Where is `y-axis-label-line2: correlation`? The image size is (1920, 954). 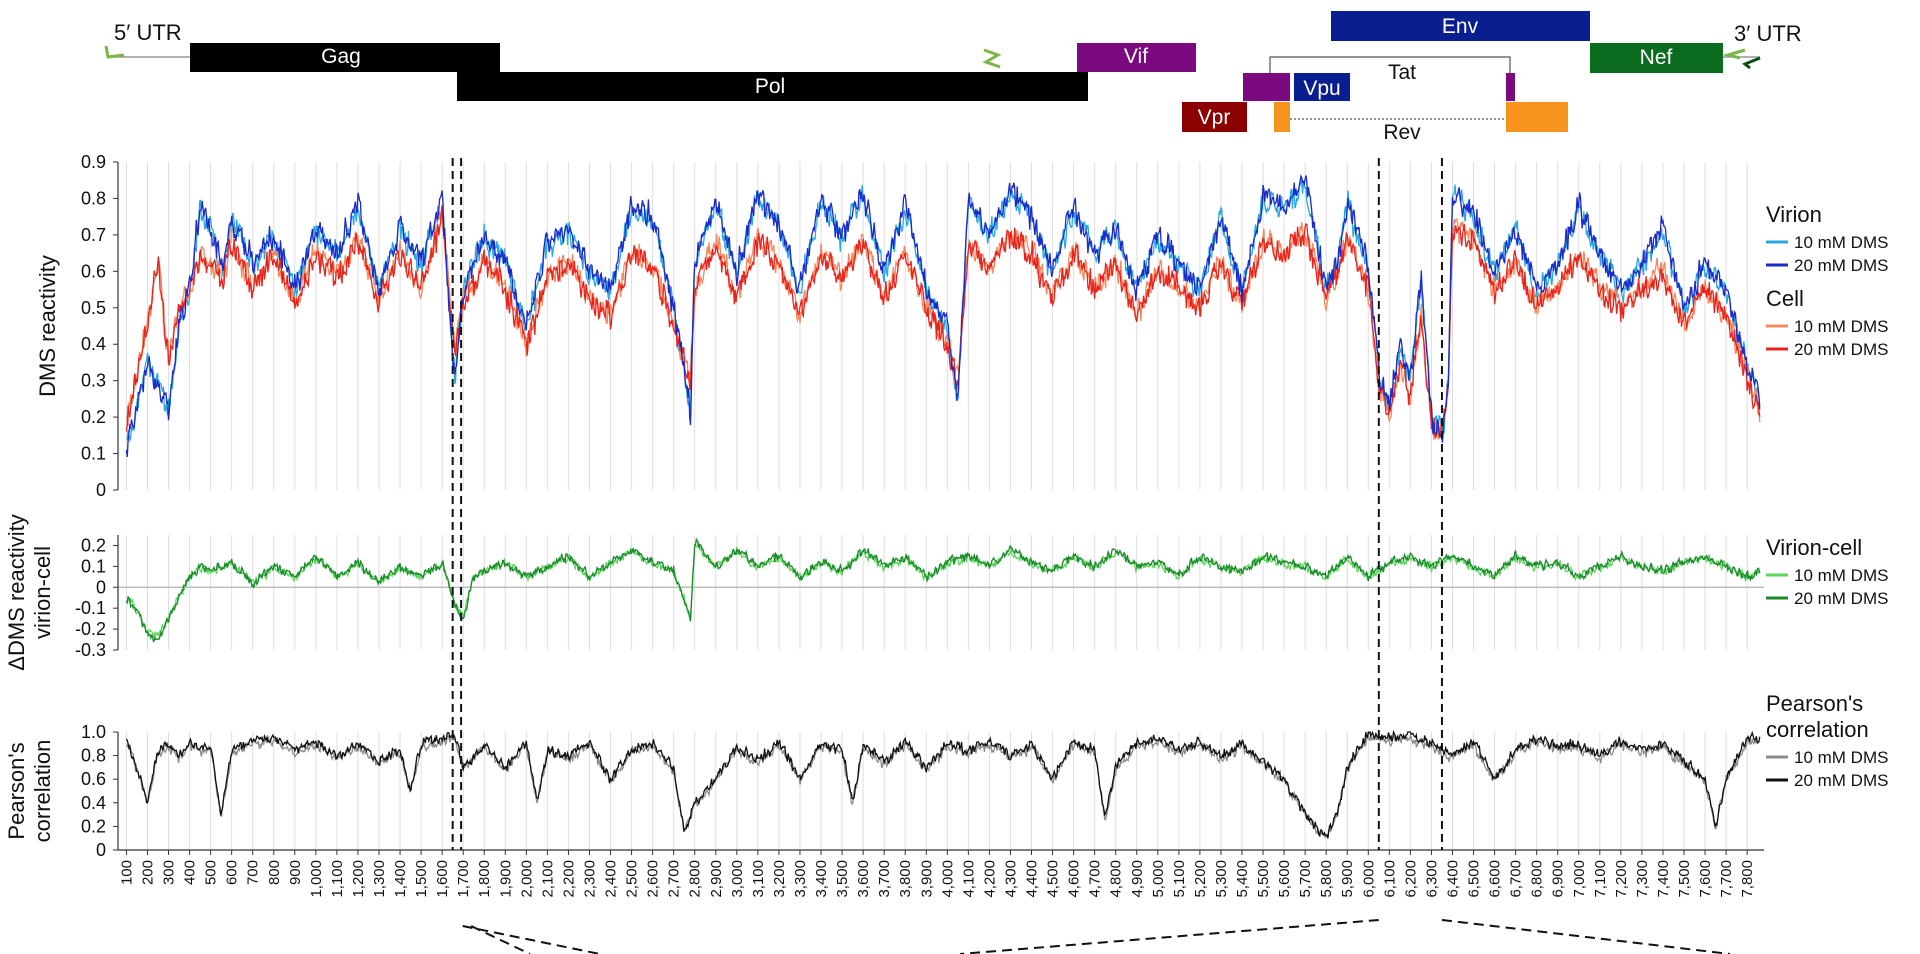
y-axis-label-line2: correlation is located at coordinates (42, 791).